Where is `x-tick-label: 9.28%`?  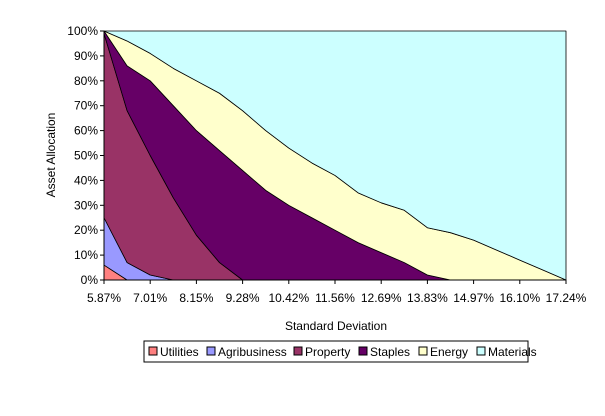 x-tick-label: 9.28% is located at coordinates (243, 298).